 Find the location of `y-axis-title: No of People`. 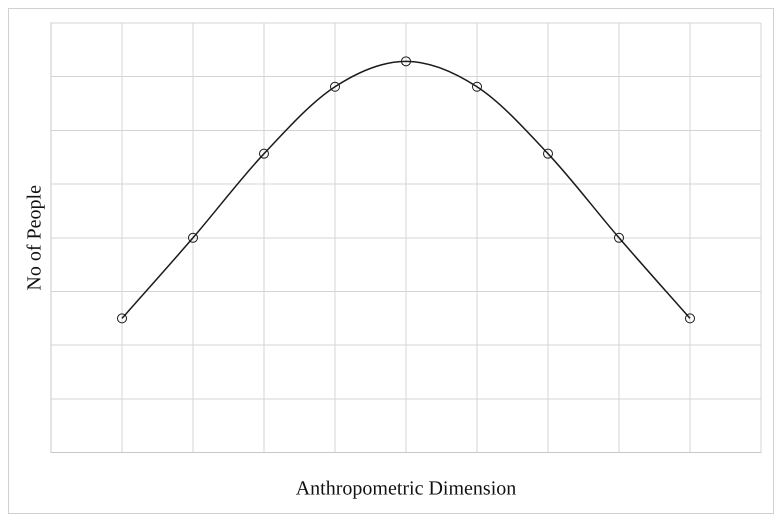

y-axis-title: No of People is located at coordinates (34, 237).